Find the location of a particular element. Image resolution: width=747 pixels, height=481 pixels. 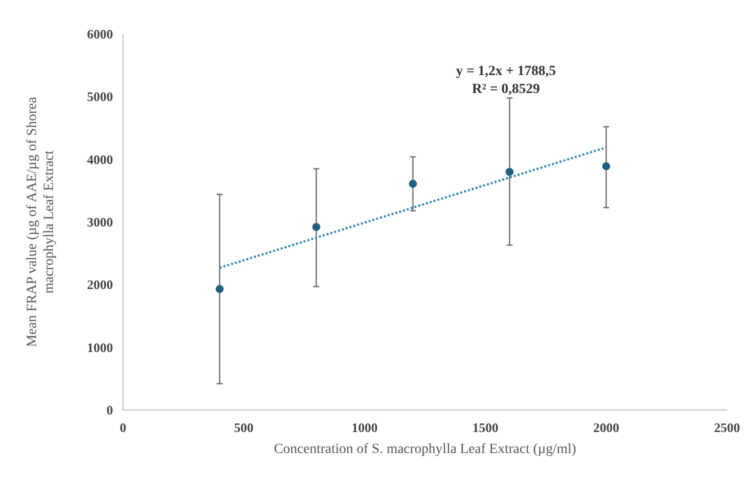

annotation: R² = 0,8529 is located at coordinates (506, 89).